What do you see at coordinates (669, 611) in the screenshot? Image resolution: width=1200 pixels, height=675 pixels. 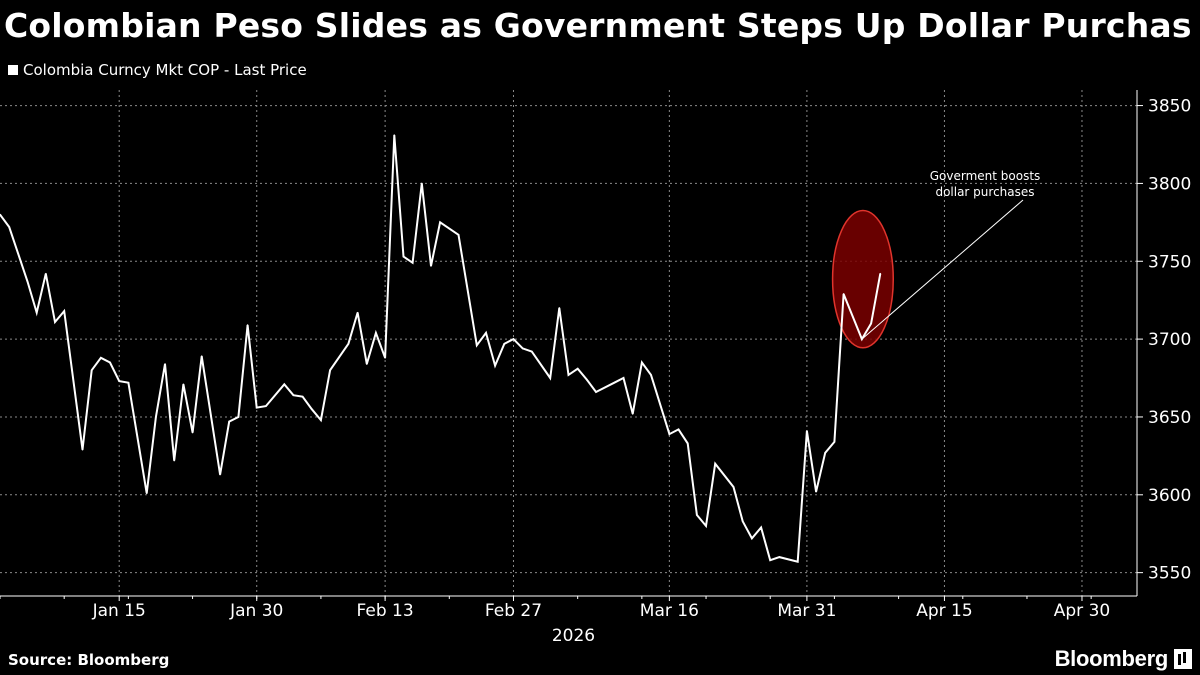 I see `x-tick-label: Mar 16` at bounding box center [669, 611].